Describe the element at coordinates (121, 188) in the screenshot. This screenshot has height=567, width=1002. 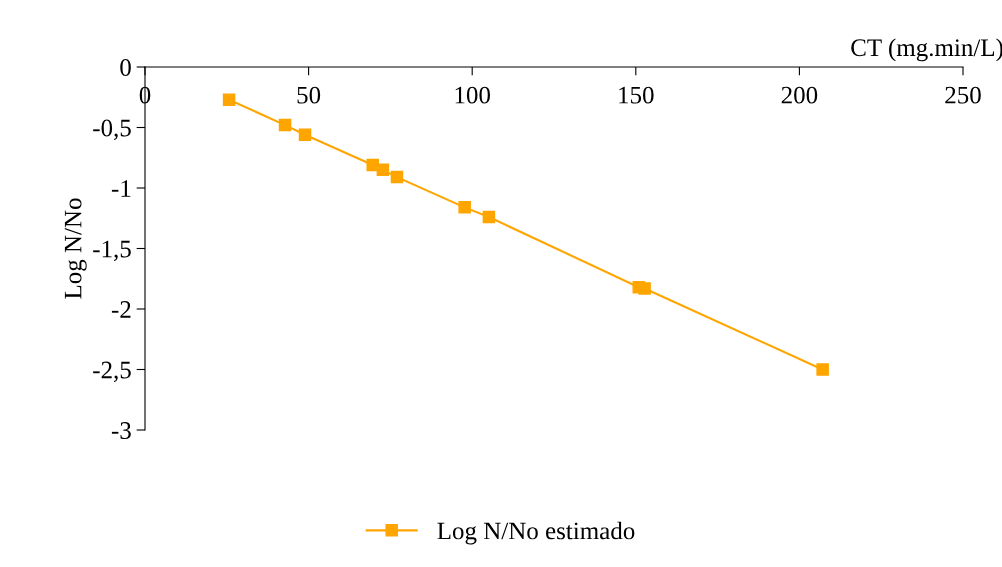
I see `y-tick-label: -1` at that location.